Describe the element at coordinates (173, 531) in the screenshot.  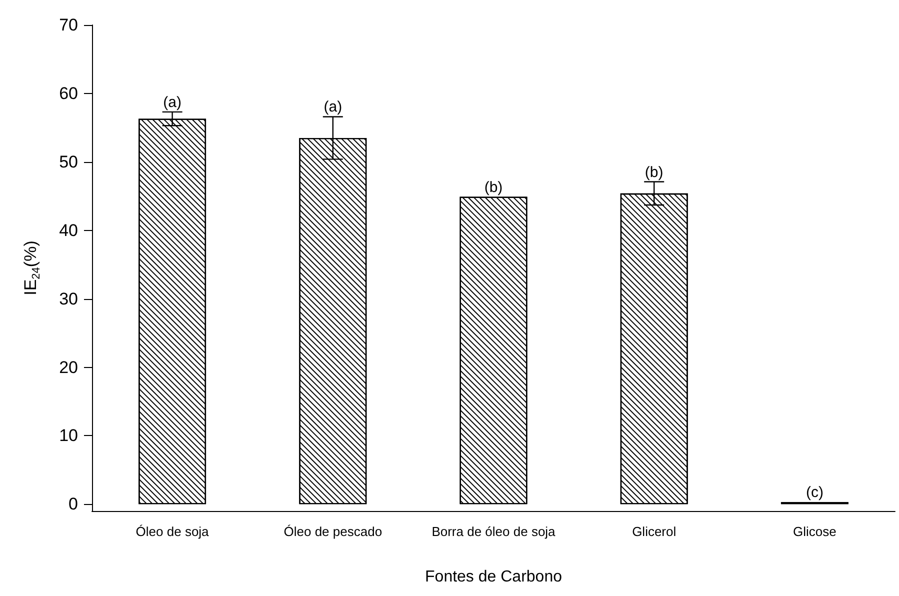
I see `x-tick-label: Óleo de soja` at that location.